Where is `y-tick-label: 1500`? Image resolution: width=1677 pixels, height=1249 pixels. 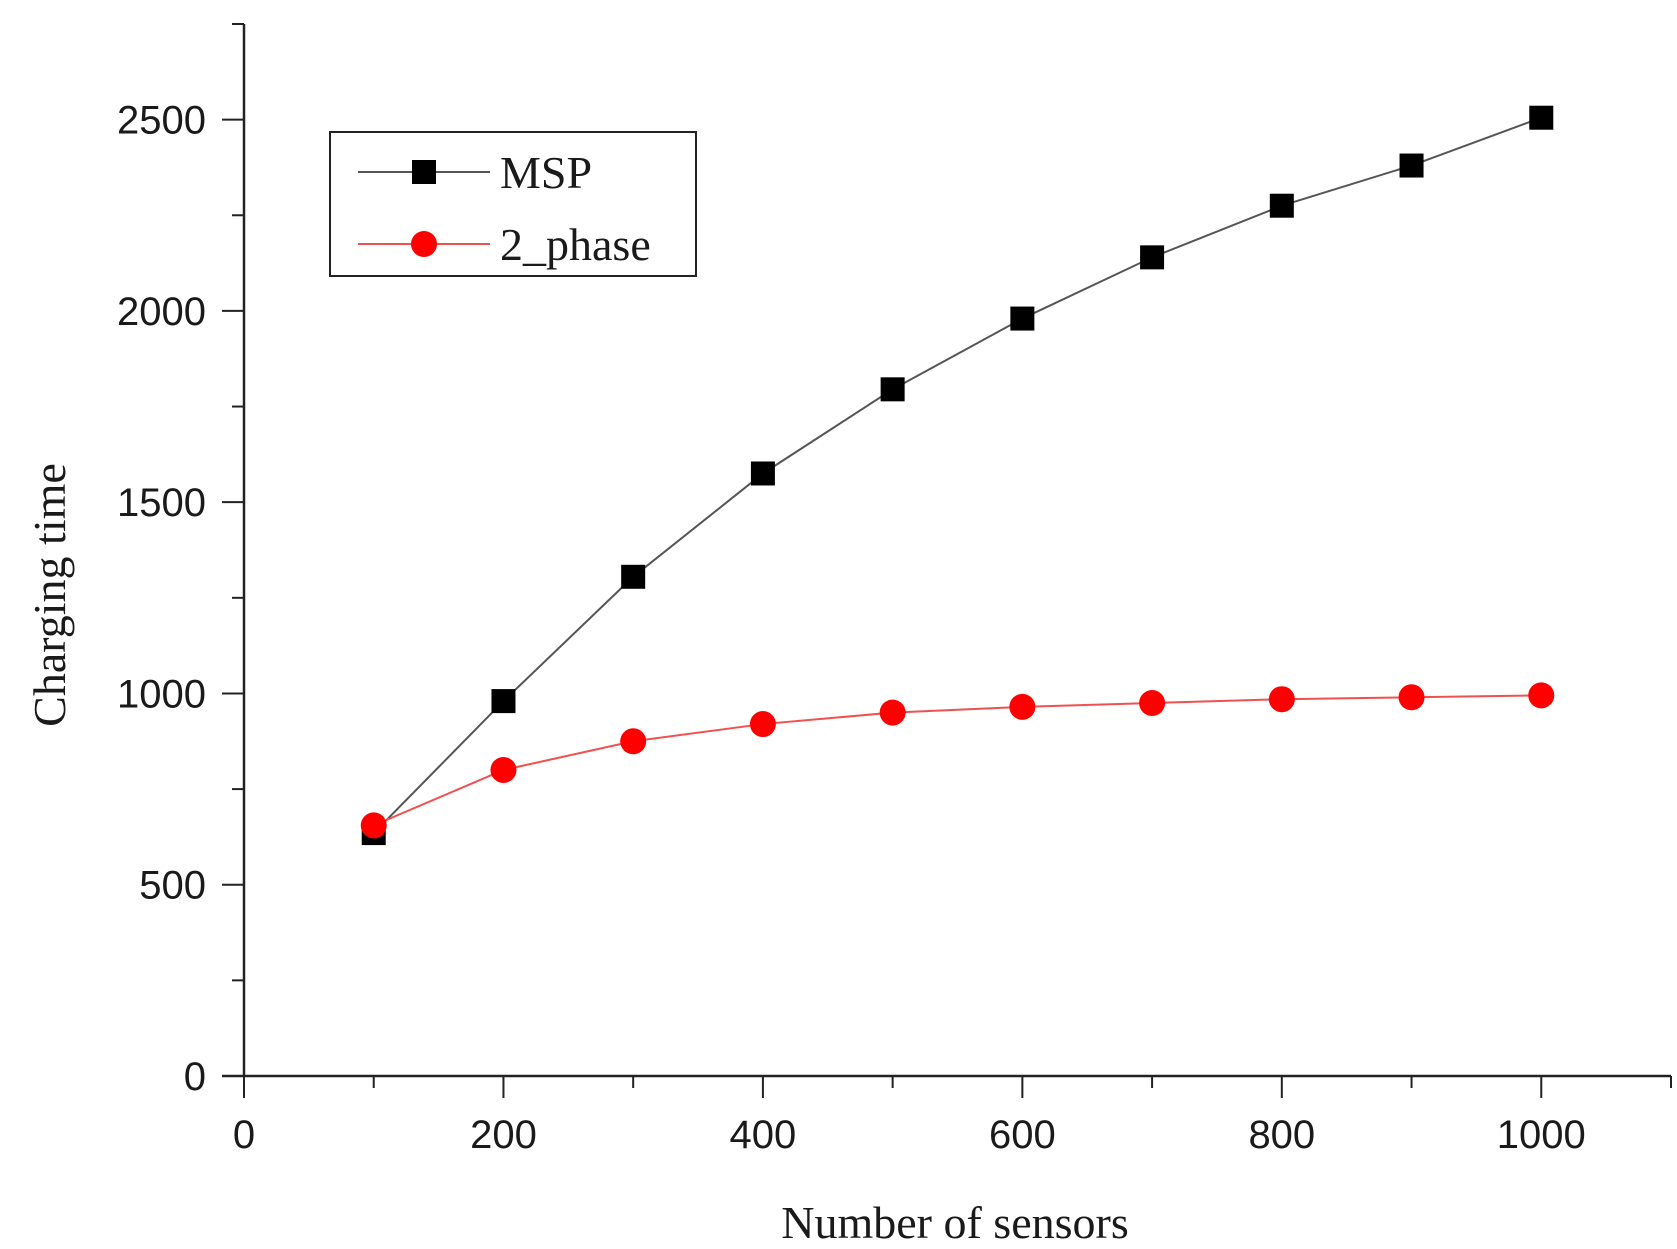 y-tick-label: 1500 is located at coordinates (161, 503).